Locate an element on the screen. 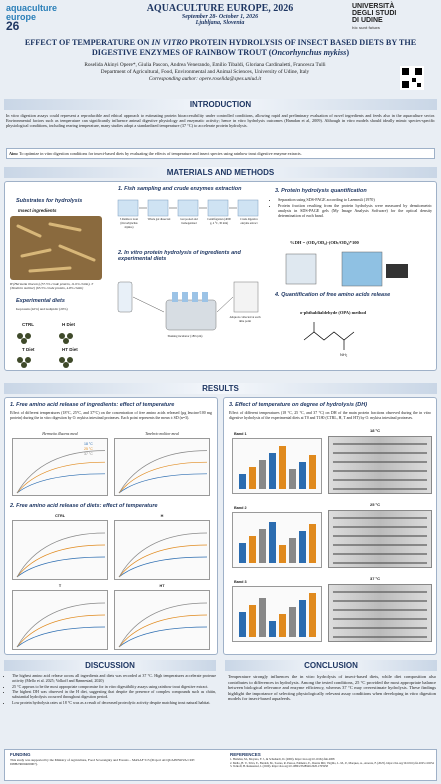 The height and width of the screenshot is (784, 441). molecule-label: NH₂ is located at coordinates (344, 354).